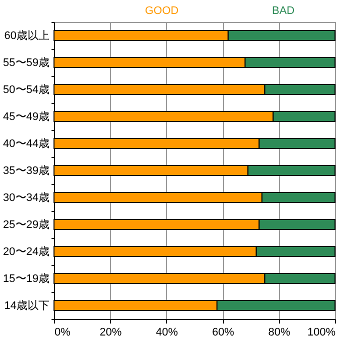 The image size is (351, 340). What do you see at coordinates (26, 278) in the screenshot?
I see `y-tick-label: 15〜19歳` at bounding box center [26, 278].